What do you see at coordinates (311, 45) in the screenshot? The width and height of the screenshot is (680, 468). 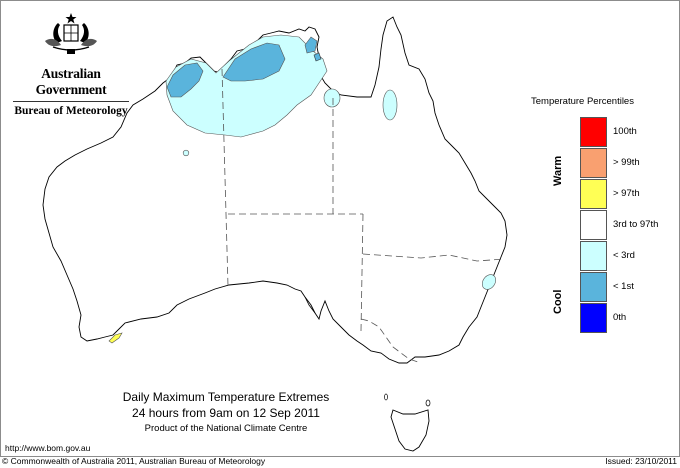 I see `region-below-1st-arnhem` at bounding box center [311, 45].